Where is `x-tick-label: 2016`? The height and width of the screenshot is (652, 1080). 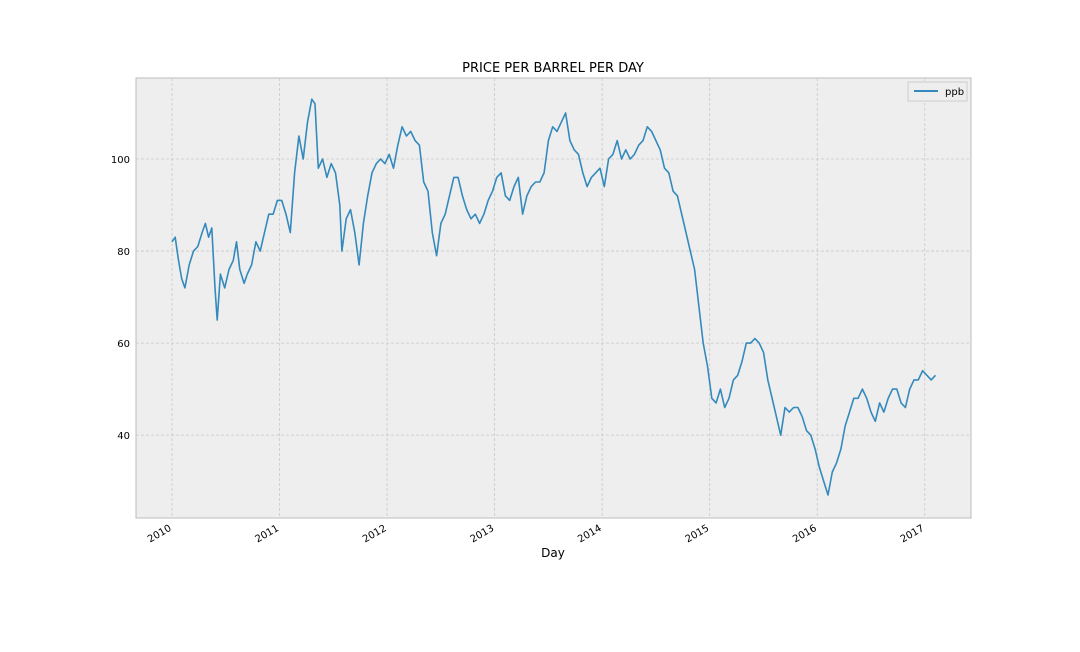 x-tick-label: 2016 is located at coordinates (805, 534).